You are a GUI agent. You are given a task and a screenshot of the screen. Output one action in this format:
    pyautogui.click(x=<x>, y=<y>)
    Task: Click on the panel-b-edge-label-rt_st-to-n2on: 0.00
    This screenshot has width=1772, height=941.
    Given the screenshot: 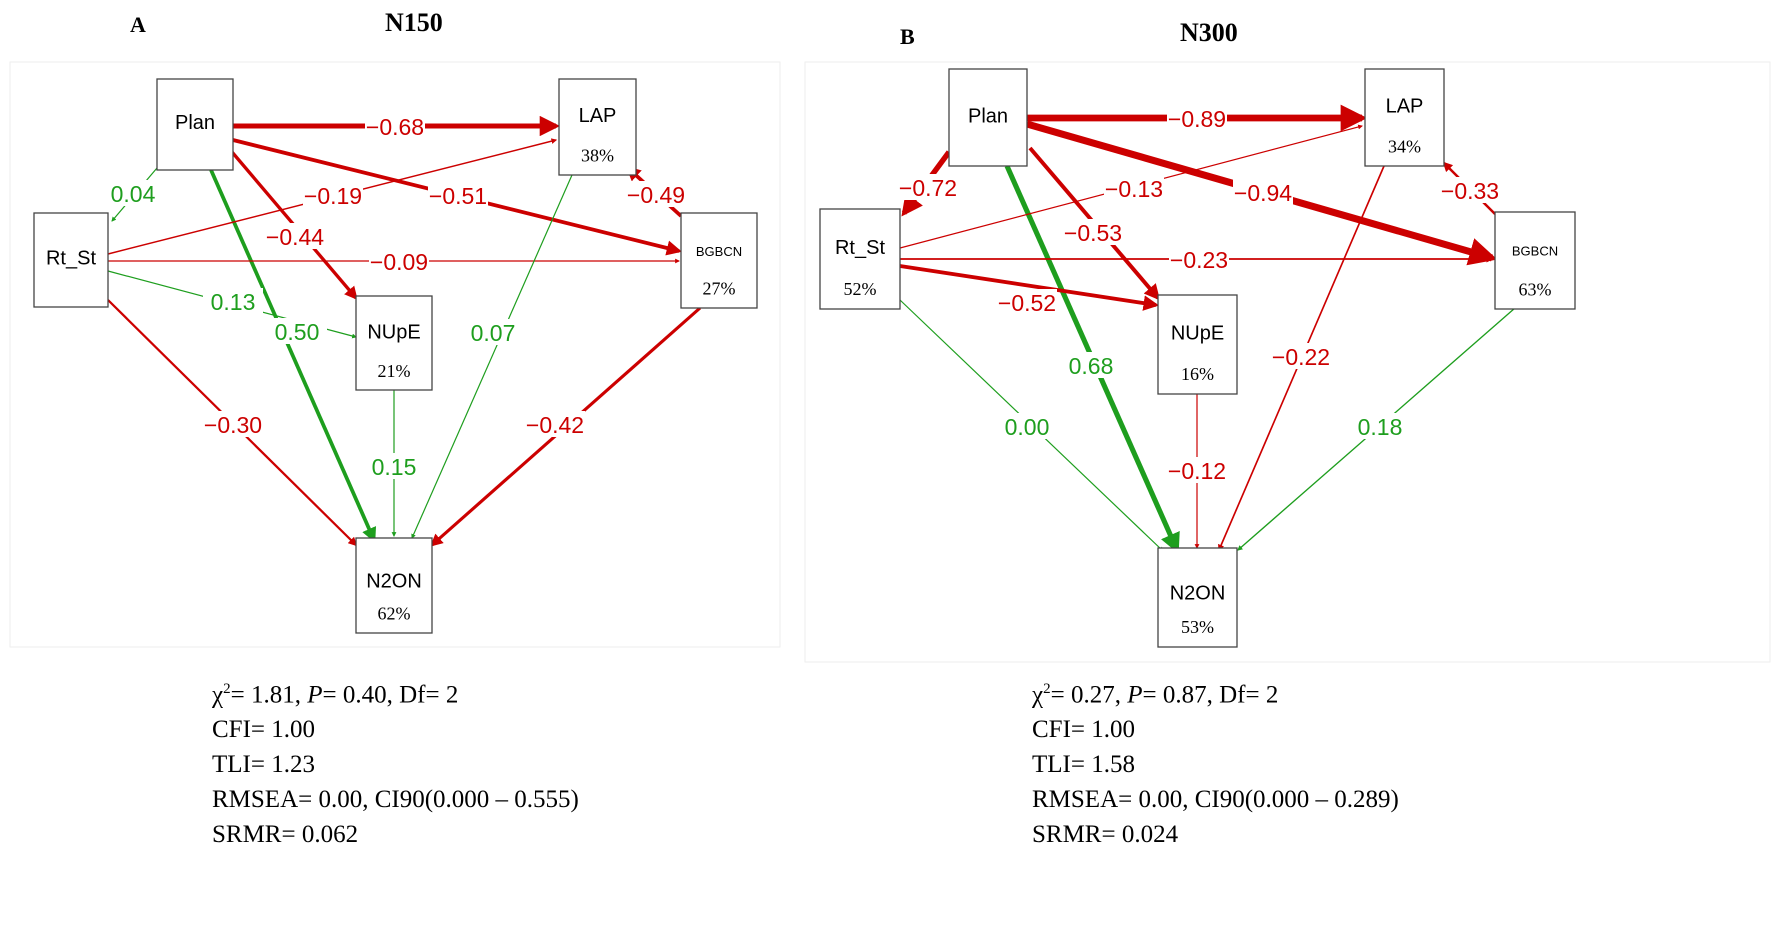 What is the action you would take?
    pyautogui.click(x=1027, y=427)
    